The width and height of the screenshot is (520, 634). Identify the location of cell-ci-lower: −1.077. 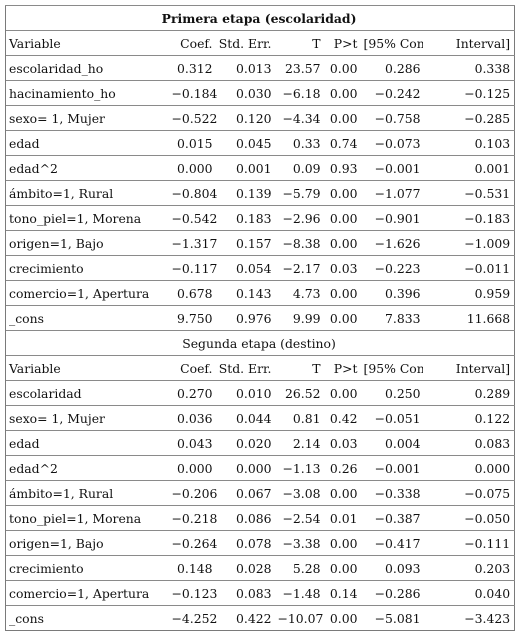
(392, 193).